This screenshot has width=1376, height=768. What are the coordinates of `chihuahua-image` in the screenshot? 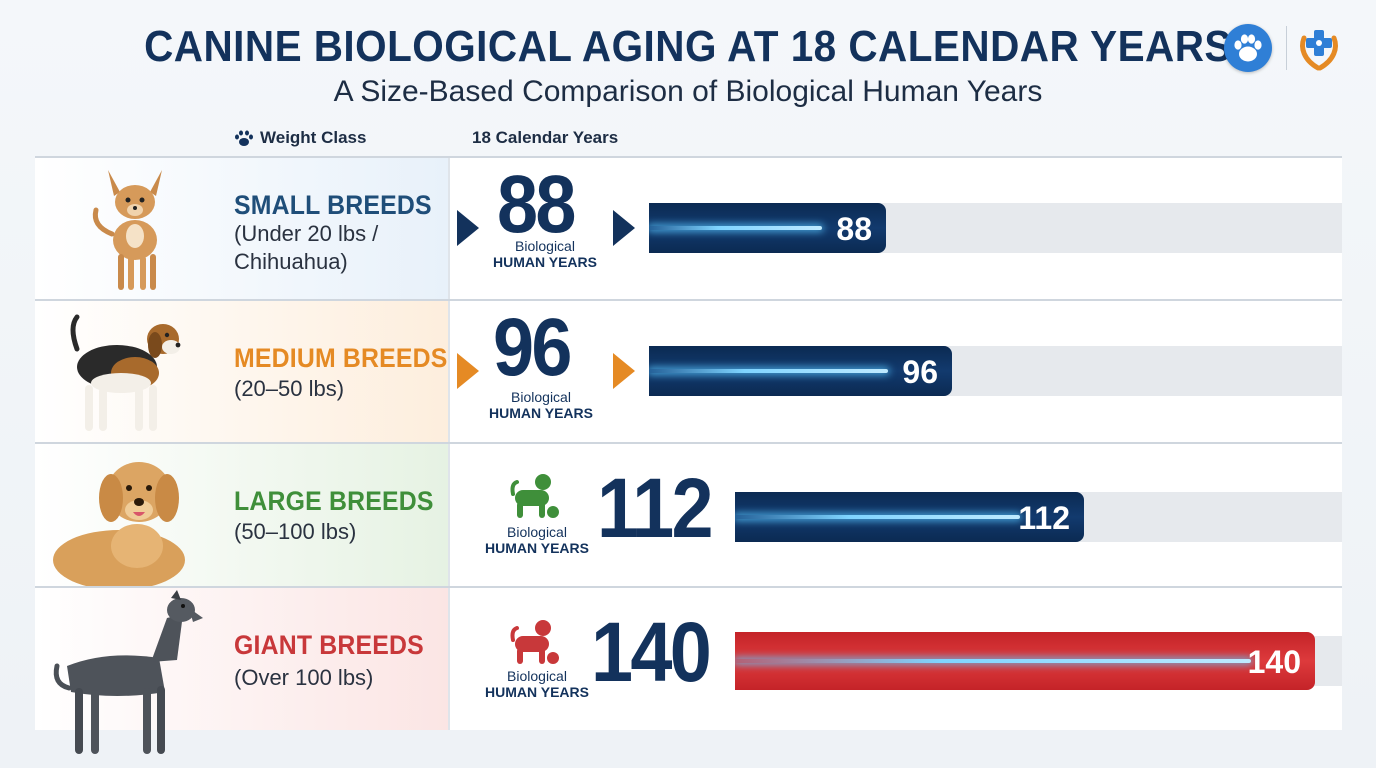 It's located at (135, 231).